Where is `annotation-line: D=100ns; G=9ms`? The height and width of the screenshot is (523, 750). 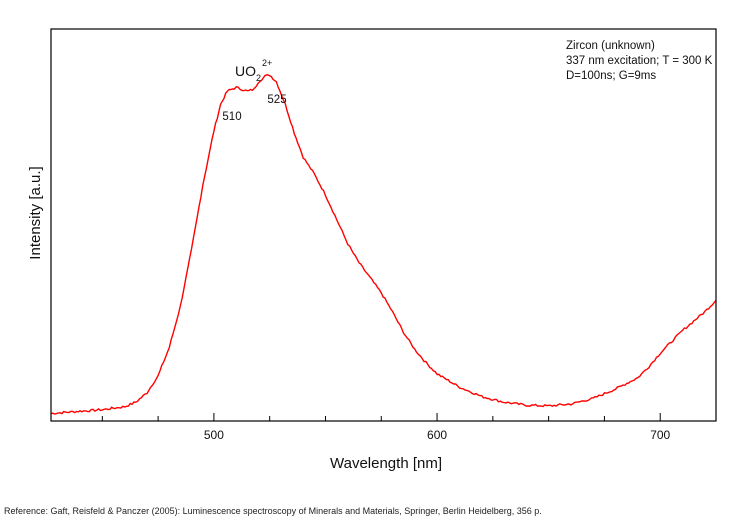
annotation-line: D=100ns; G=9ms is located at coordinates (611, 76).